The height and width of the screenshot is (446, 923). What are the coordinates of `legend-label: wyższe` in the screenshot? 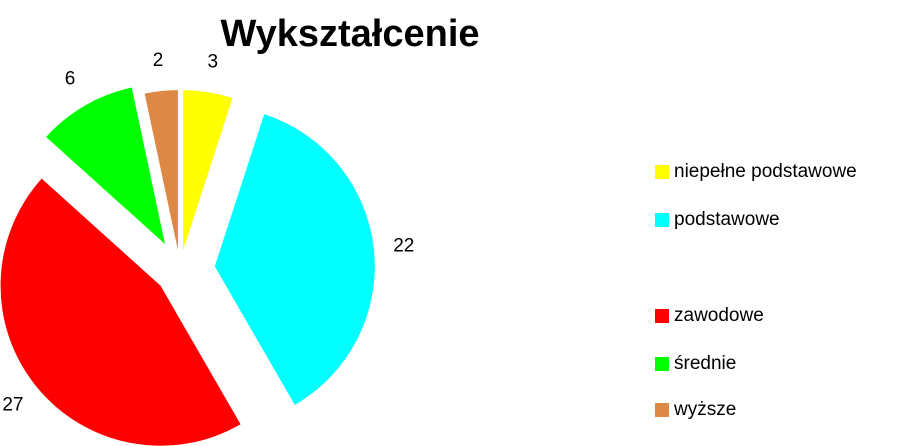 It's located at (704, 409).